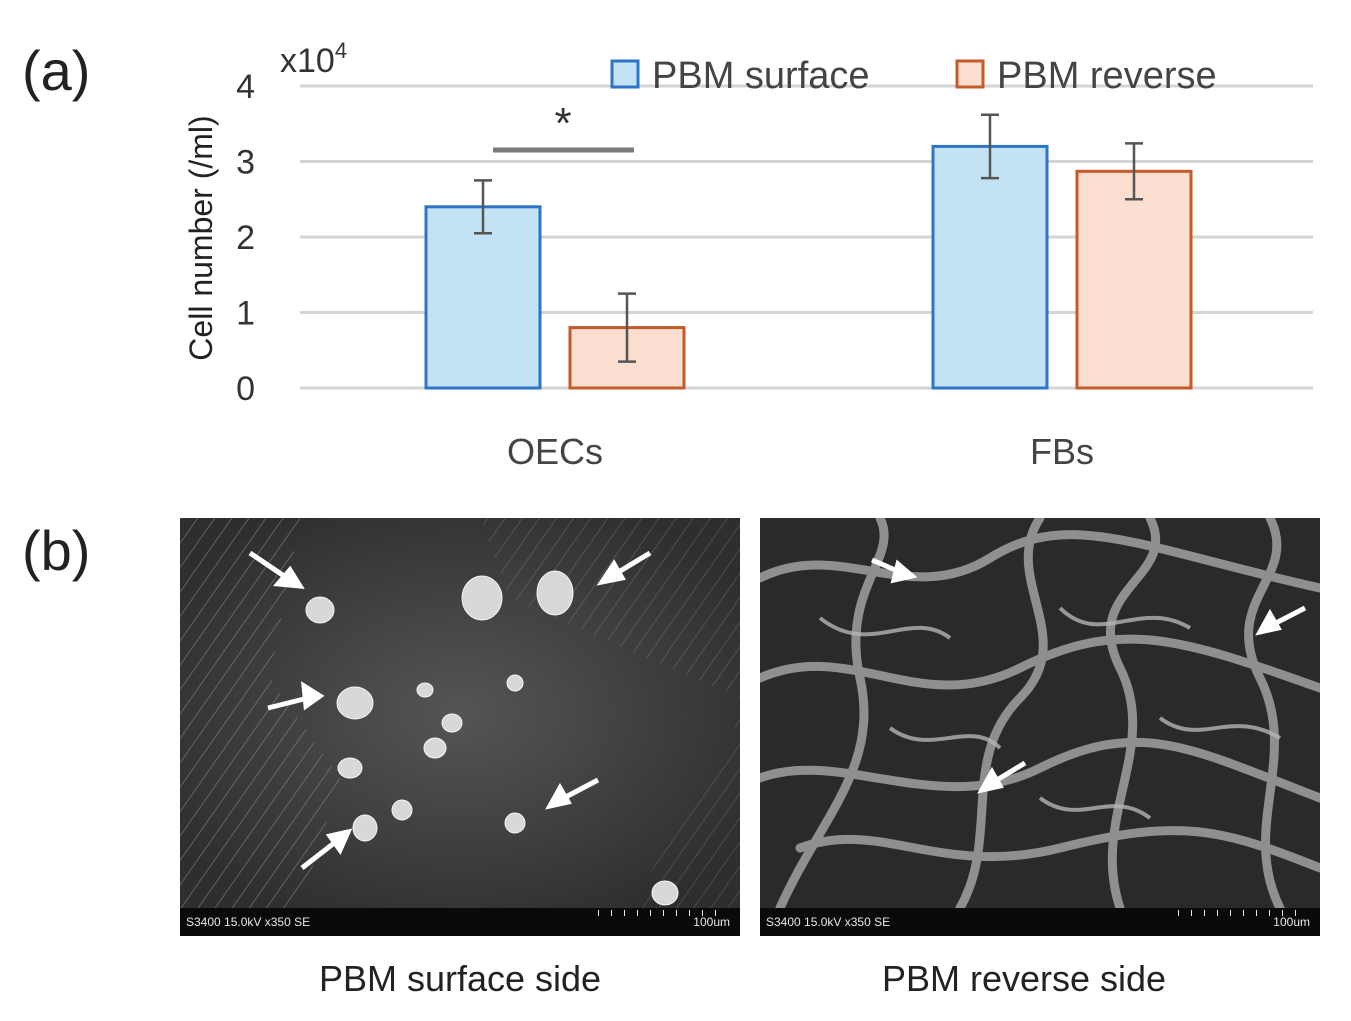 This screenshot has height=1021, width=1351. Describe the element at coordinates (313, 59) in the screenshot. I see `y-multiplier: x104` at that location.